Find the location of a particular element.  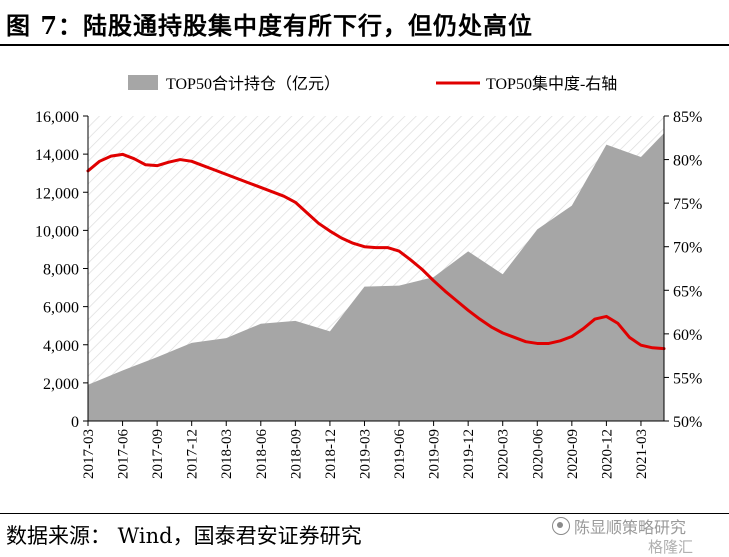

x-tick-label: 2018-09 is located at coordinates (296, 454).